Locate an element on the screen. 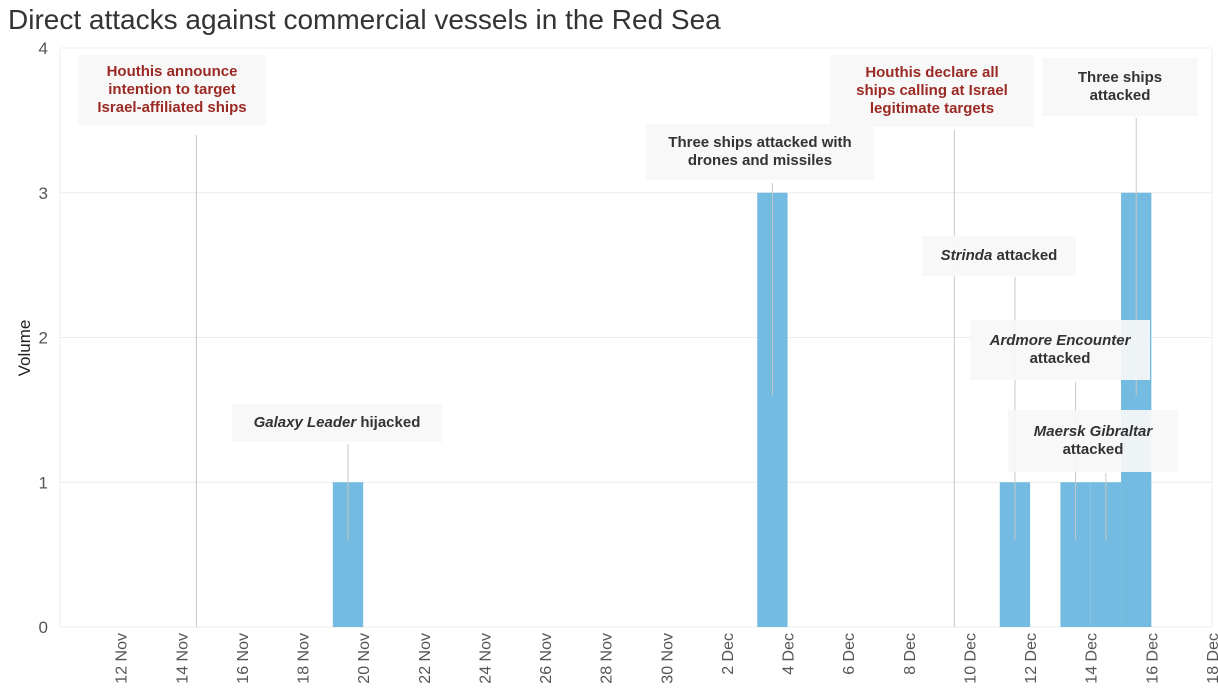  annotation-line: Maersk Gibraltar is located at coordinates (1093, 432).